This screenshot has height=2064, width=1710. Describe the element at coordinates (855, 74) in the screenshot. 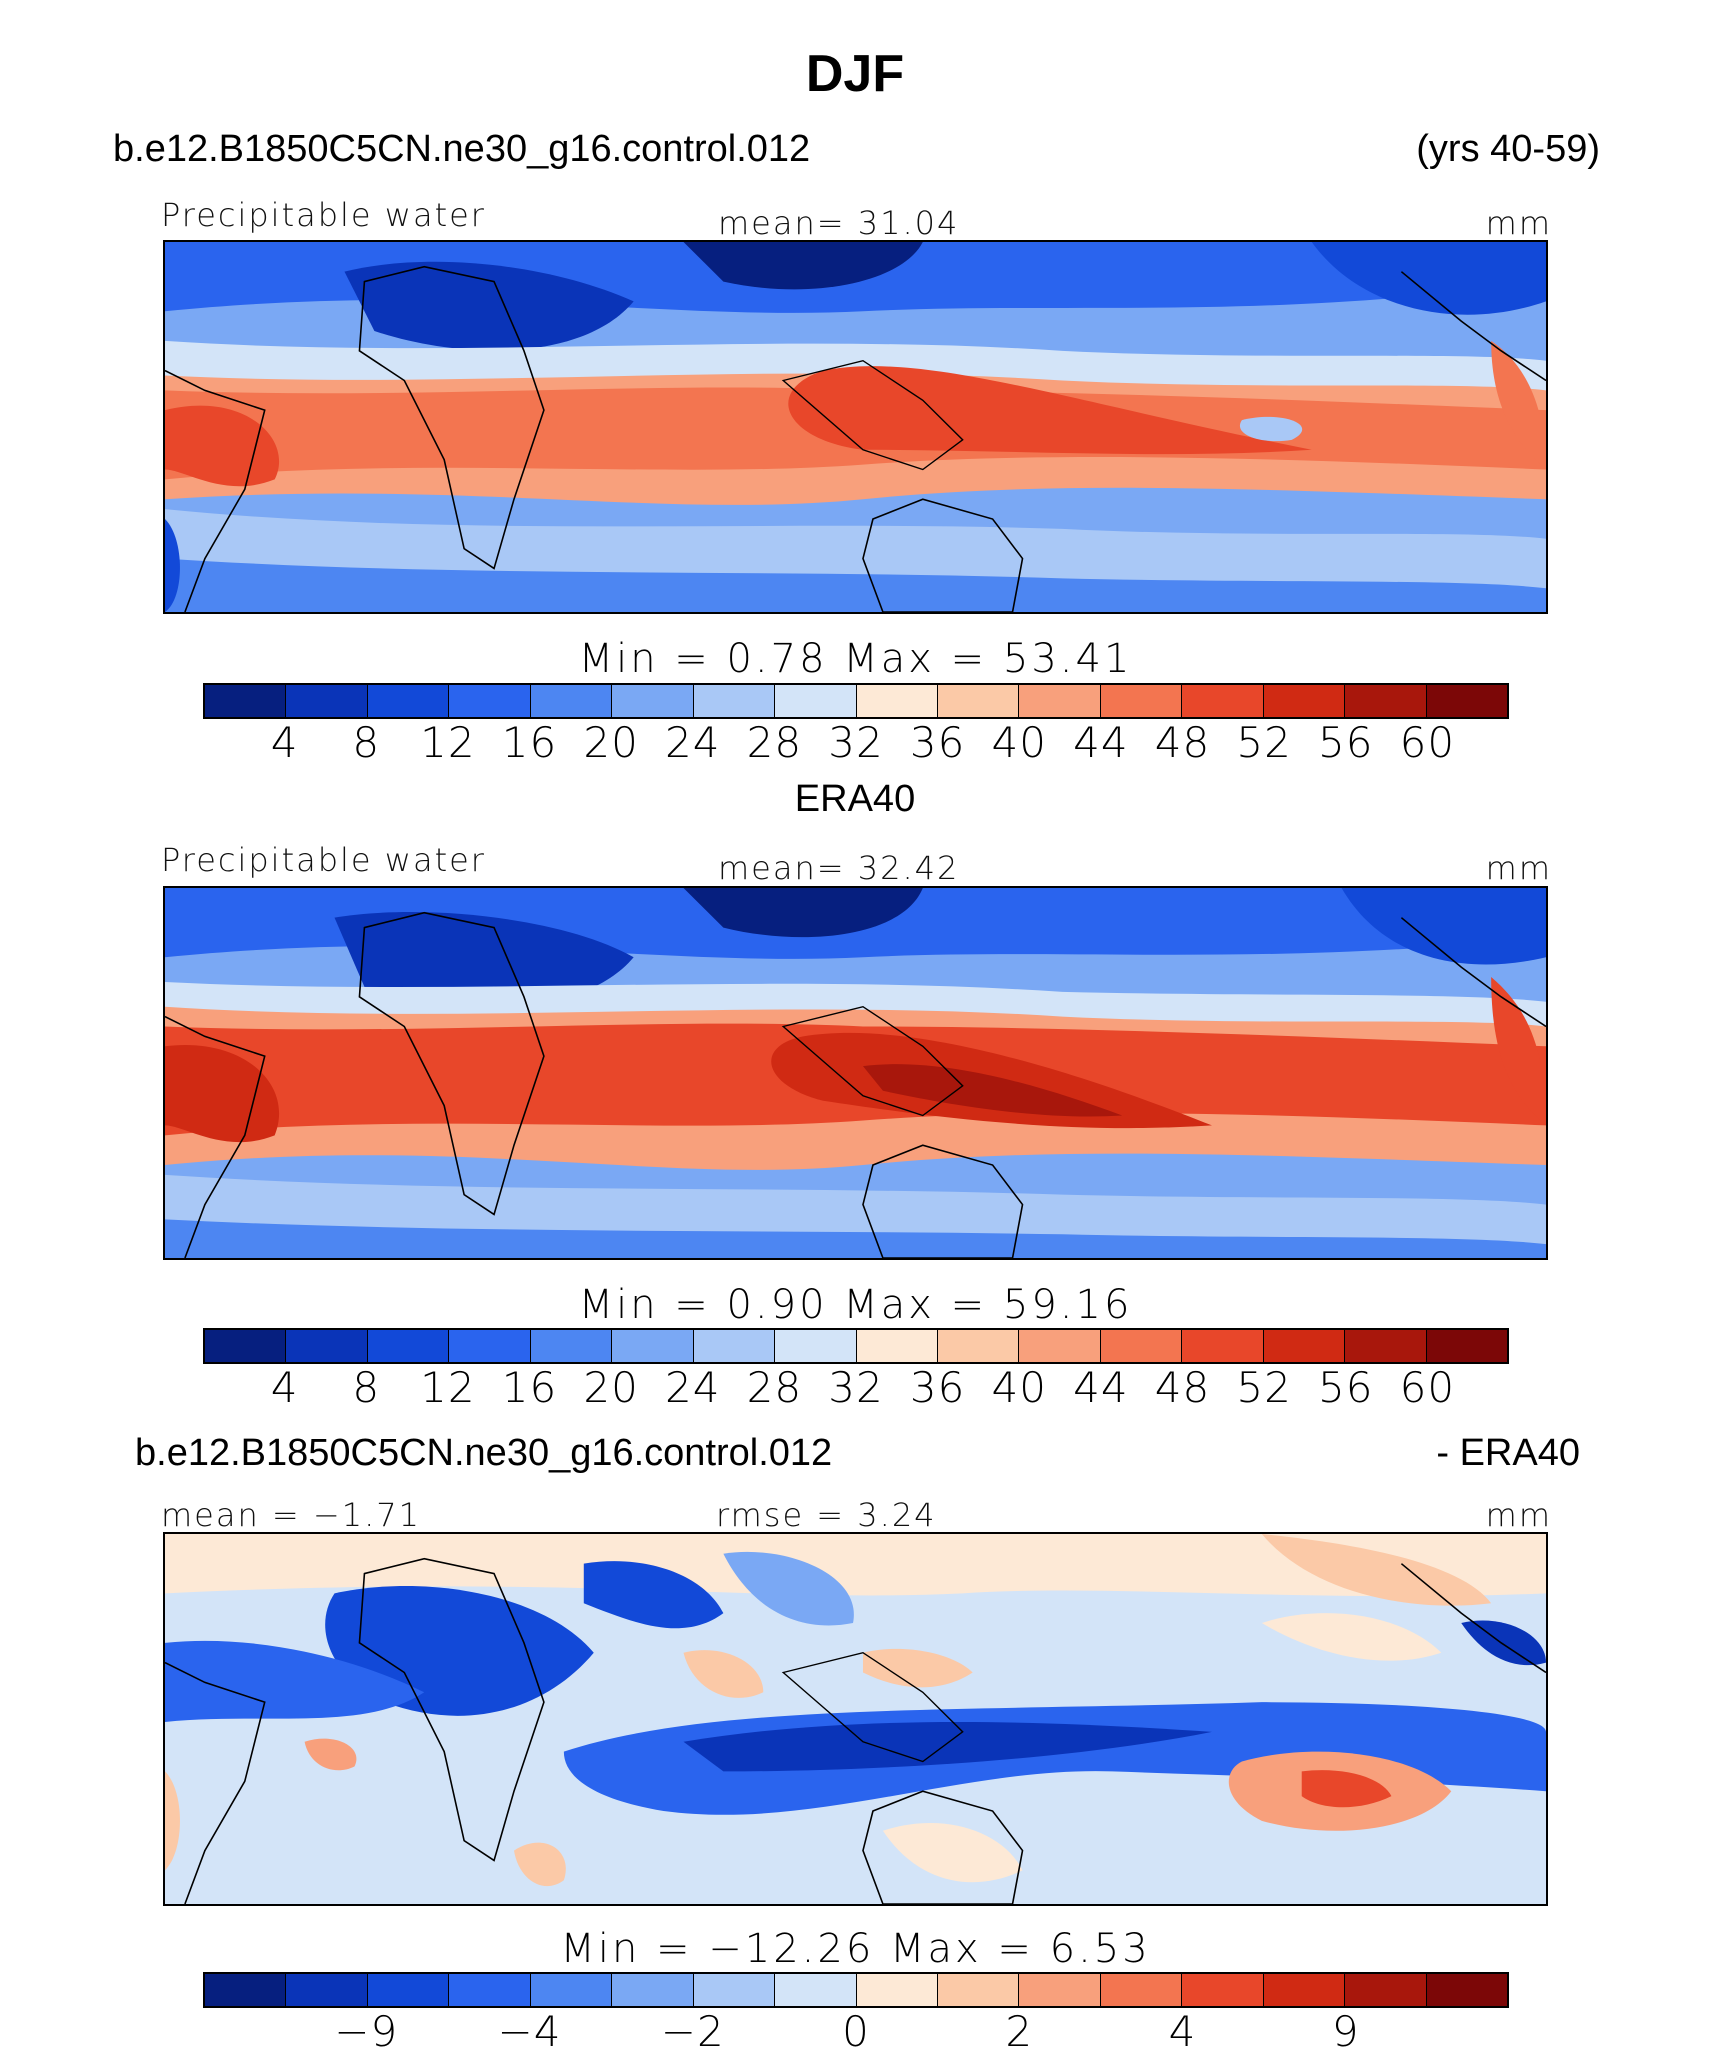

I see `figure-title: DJF` at that location.